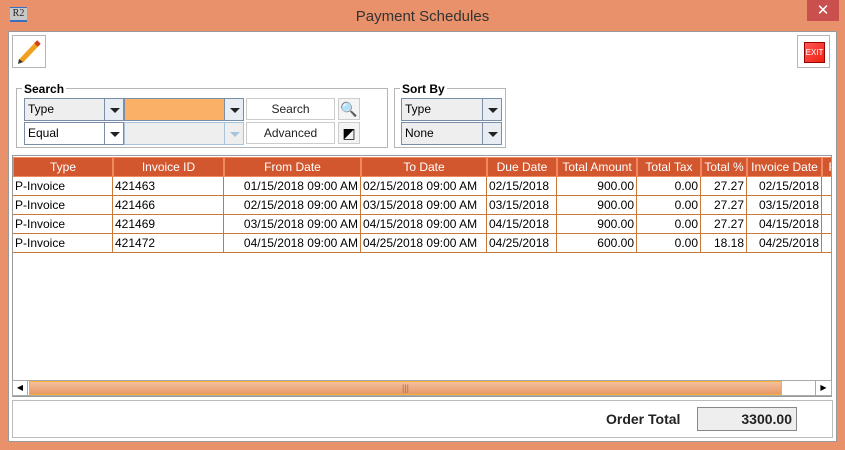 This screenshot has height=450, width=845. What do you see at coordinates (292, 186) in the screenshot?
I see `table-cell: 01/15/2018 09:00 AM` at bounding box center [292, 186].